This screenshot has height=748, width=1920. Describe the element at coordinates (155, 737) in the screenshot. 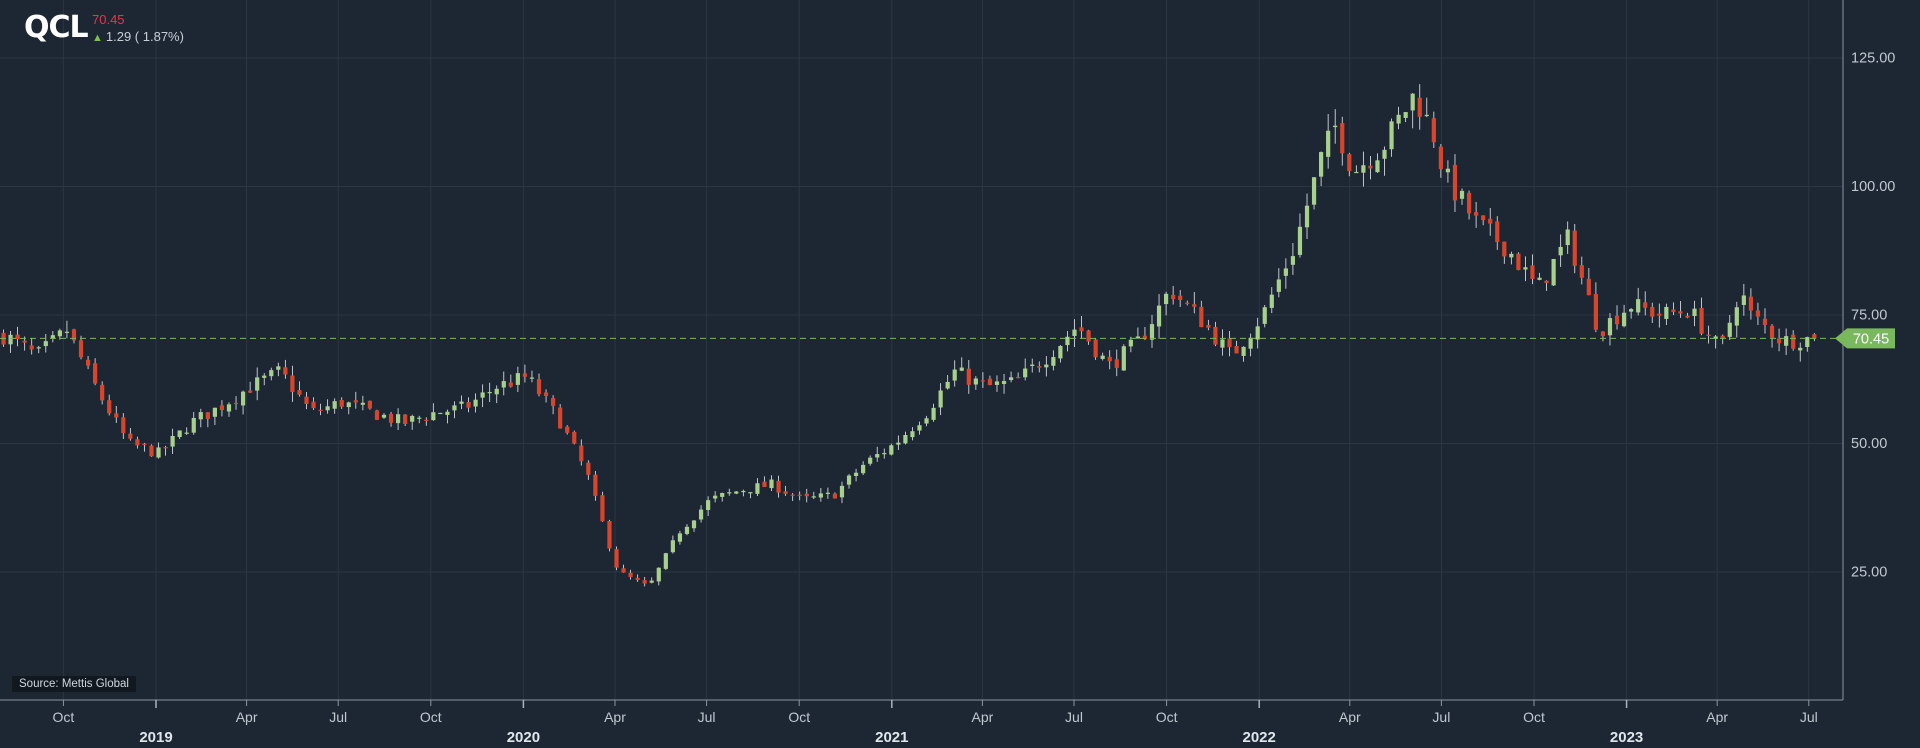

I see `year-tick-label: 2019` at that location.